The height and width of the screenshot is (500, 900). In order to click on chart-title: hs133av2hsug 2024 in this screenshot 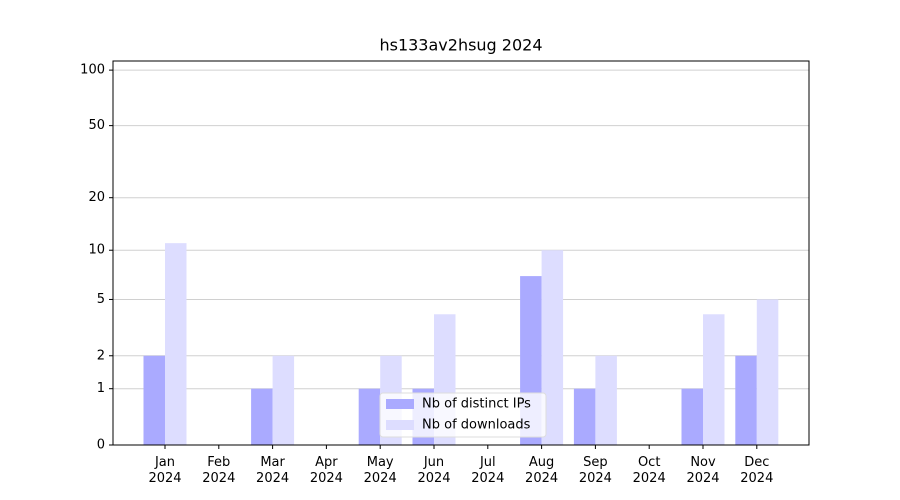, I will do `click(460, 45)`.